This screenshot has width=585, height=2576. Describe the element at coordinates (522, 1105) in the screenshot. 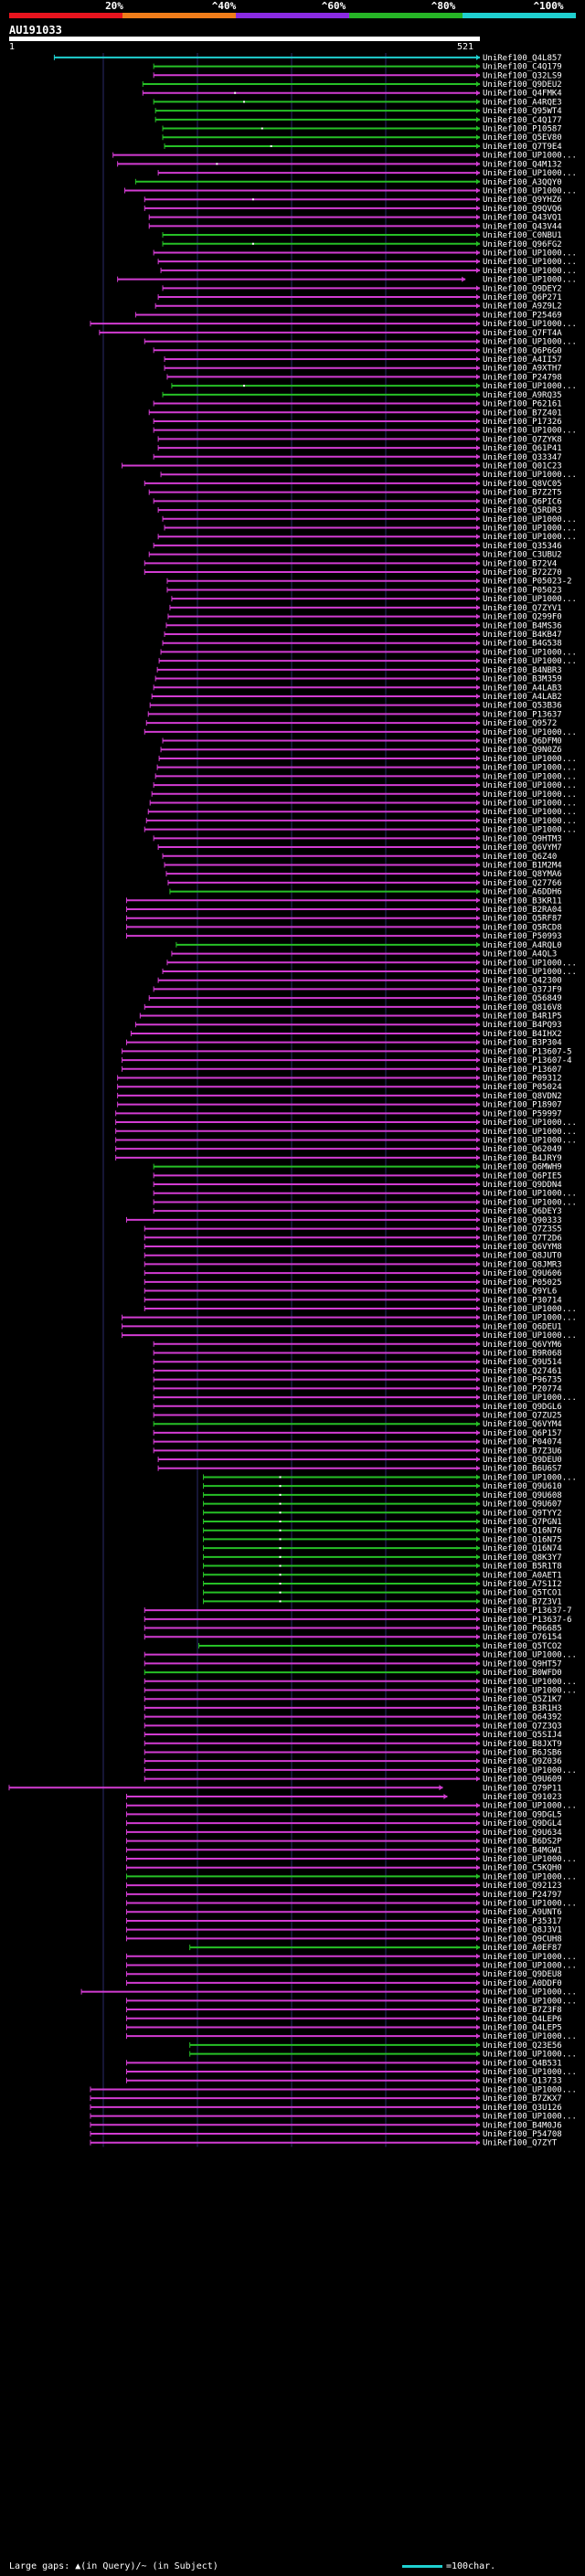

I see `hit-label: UniRef100_P18907` at that location.